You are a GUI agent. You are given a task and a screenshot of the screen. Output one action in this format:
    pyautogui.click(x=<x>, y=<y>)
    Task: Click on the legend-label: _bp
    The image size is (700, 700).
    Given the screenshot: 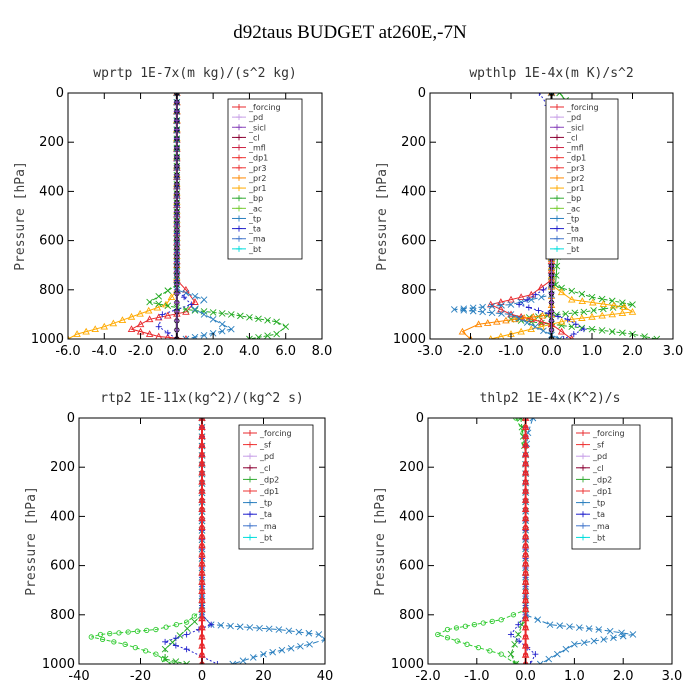 What is the action you would take?
    pyautogui.click(x=255, y=198)
    